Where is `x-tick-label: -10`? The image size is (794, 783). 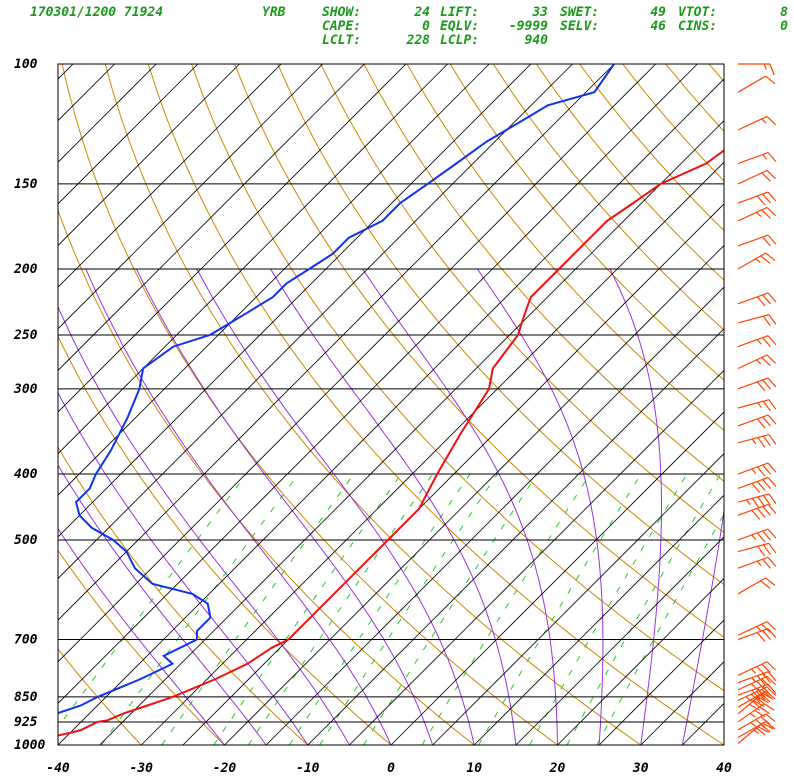 x-tick-label: -10 is located at coordinates (308, 768).